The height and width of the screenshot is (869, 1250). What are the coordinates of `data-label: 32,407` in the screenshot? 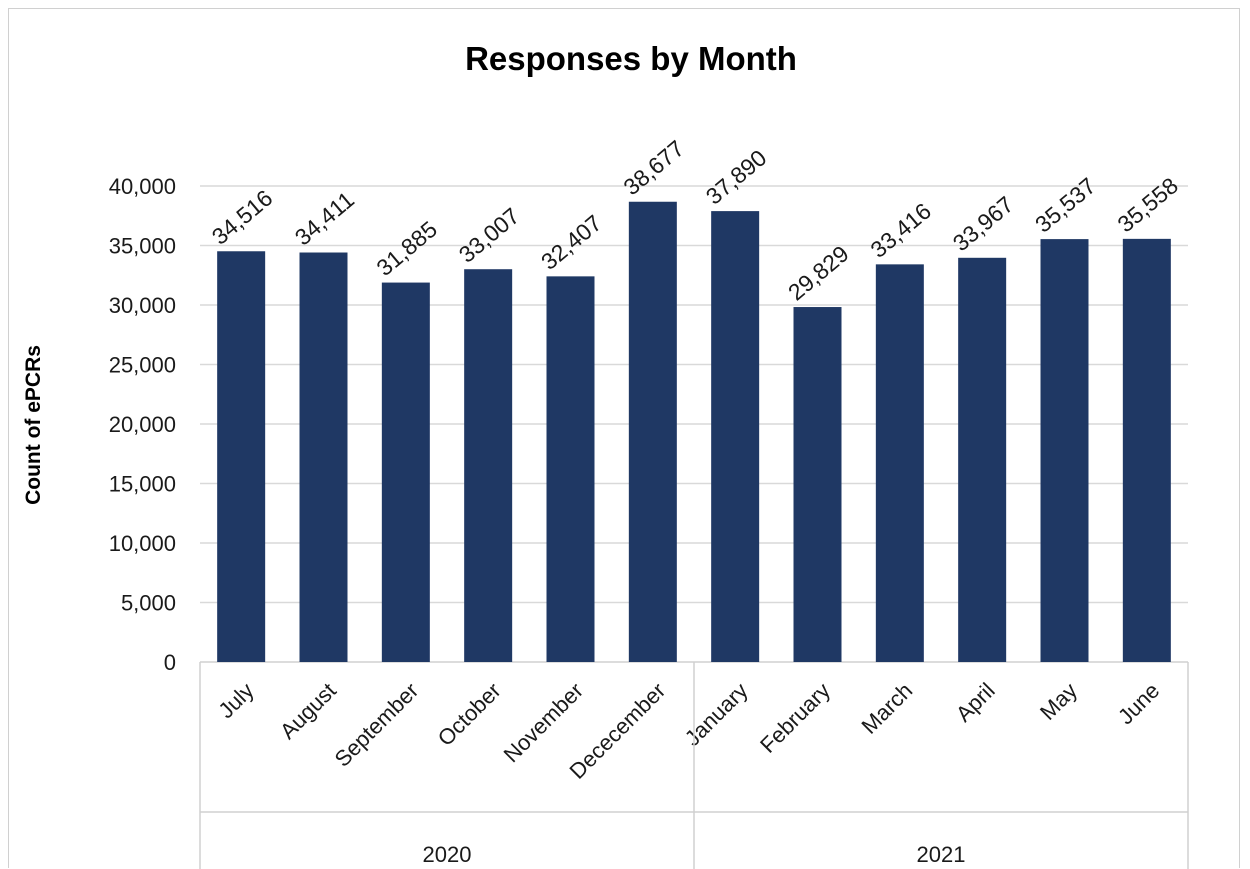 It's located at (571, 242).